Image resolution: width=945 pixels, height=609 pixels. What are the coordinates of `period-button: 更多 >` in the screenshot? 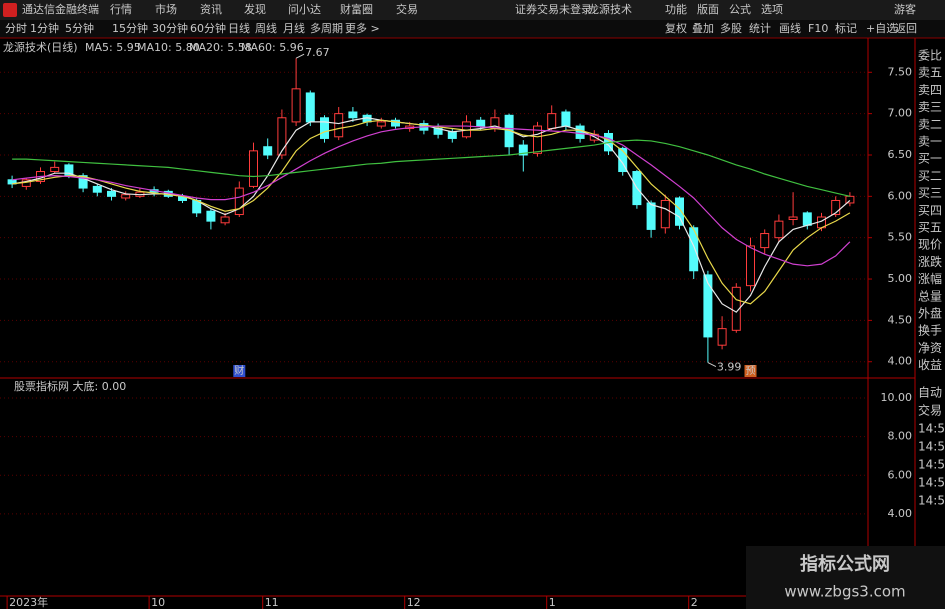 It's located at (362, 28).